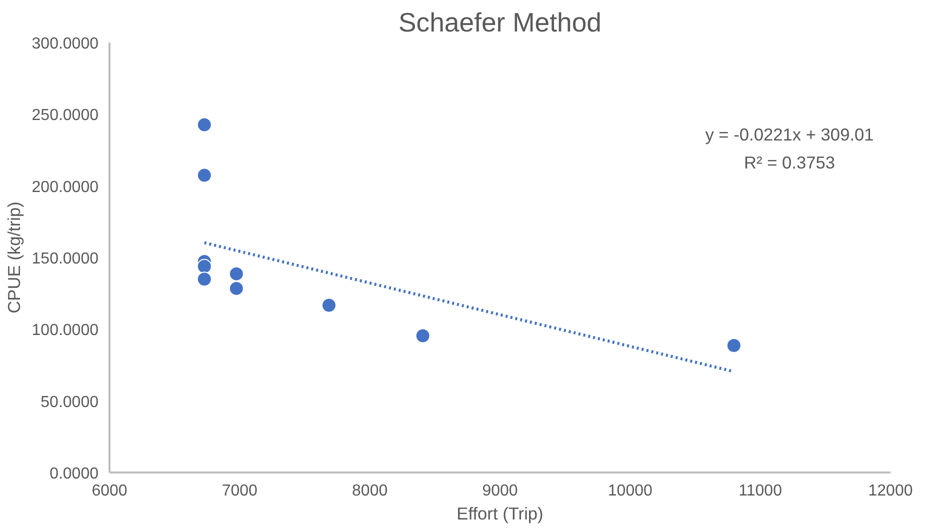  I want to click on x-tick-label: 9000, so click(500, 491).